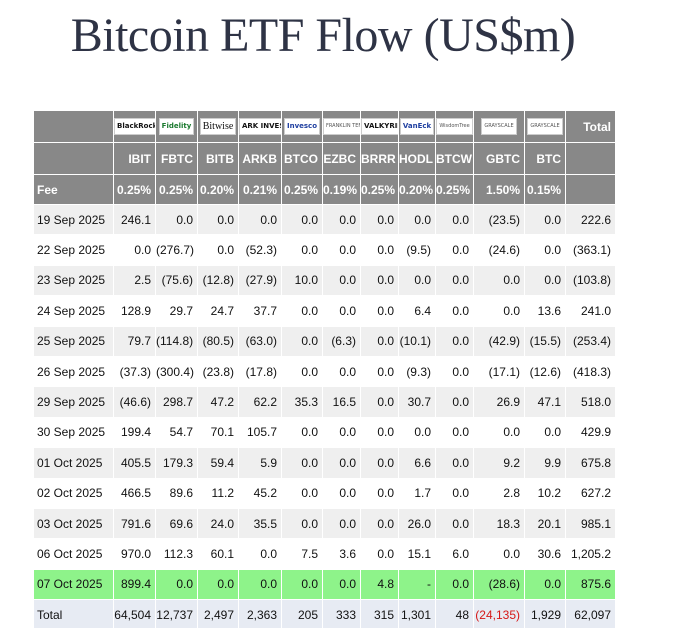  What do you see at coordinates (417, 523) in the screenshot?
I see `flow-cell: 26.0` at bounding box center [417, 523].